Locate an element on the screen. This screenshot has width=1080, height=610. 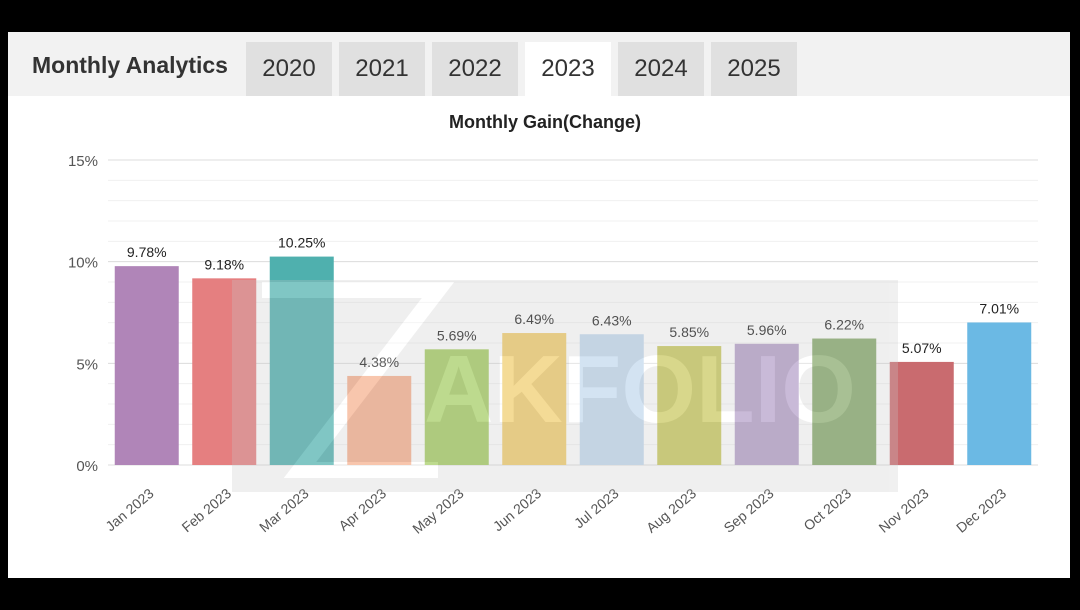
data-label: 5.07% is located at coordinates (922, 348).